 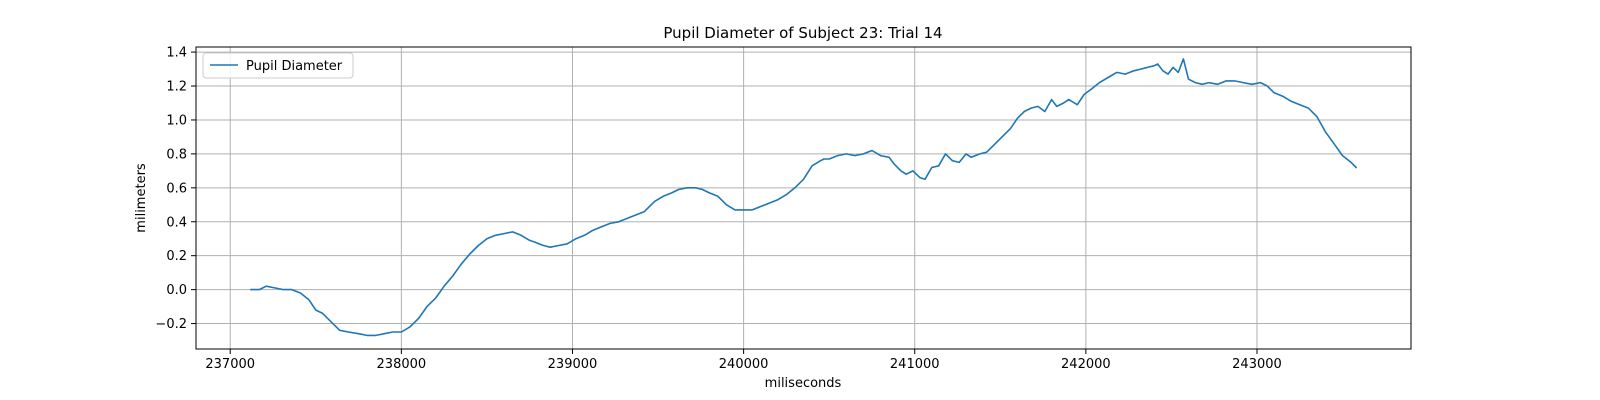 I want to click on y-tick-label: 1.2, so click(x=176, y=87).